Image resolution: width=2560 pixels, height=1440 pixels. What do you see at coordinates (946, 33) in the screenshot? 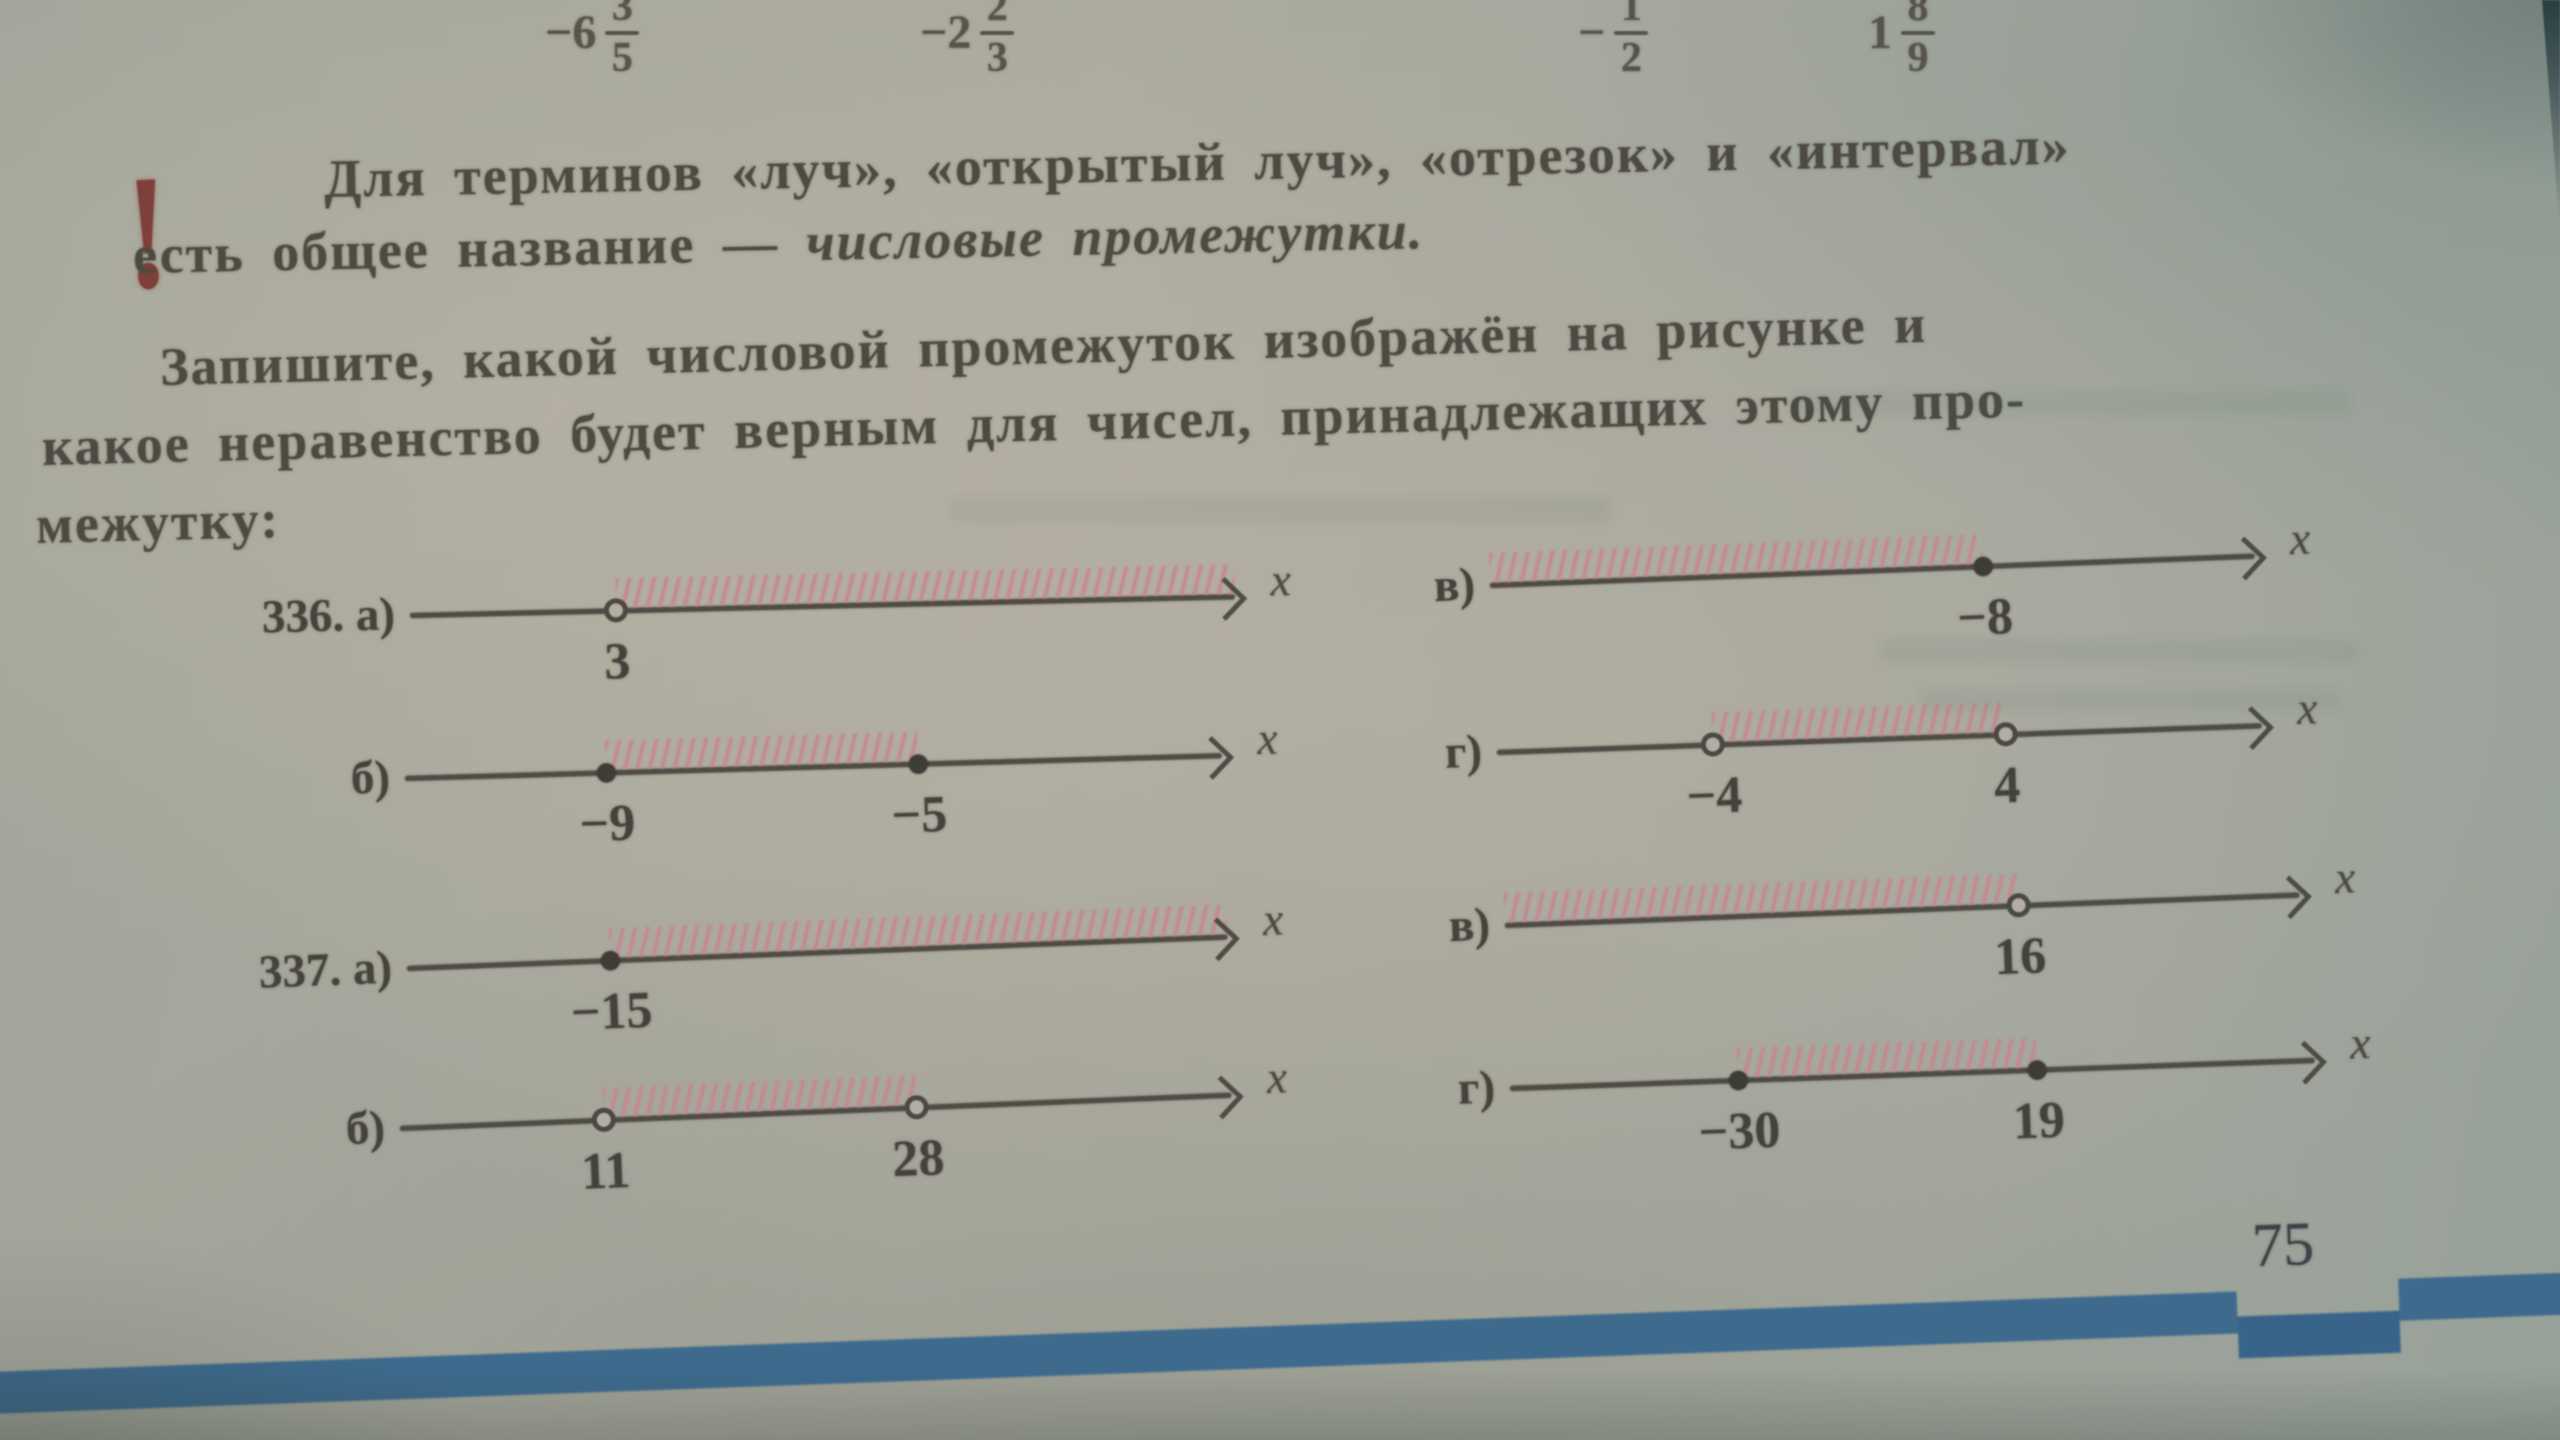
I see `fraction-whole: −2` at bounding box center [946, 33].